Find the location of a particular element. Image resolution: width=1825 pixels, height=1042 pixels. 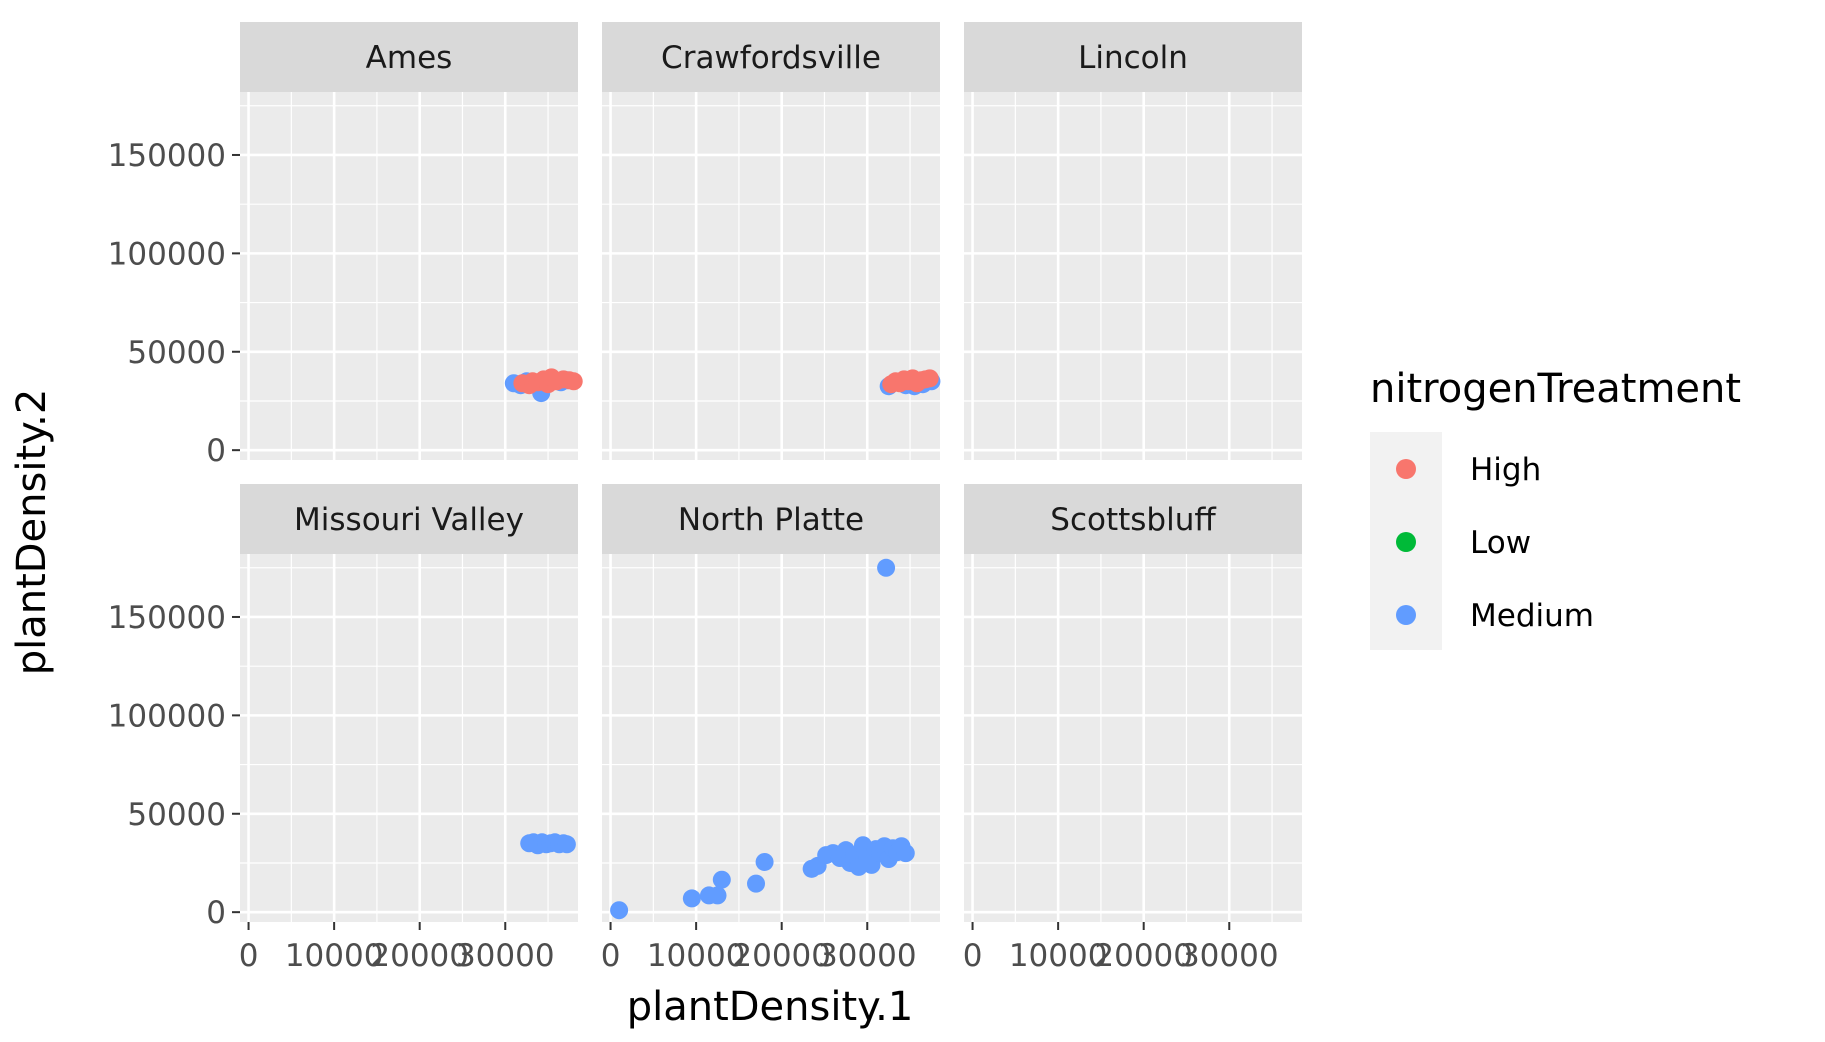

facet-strip-label: Scottsbluff is located at coordinates (1133, 520).